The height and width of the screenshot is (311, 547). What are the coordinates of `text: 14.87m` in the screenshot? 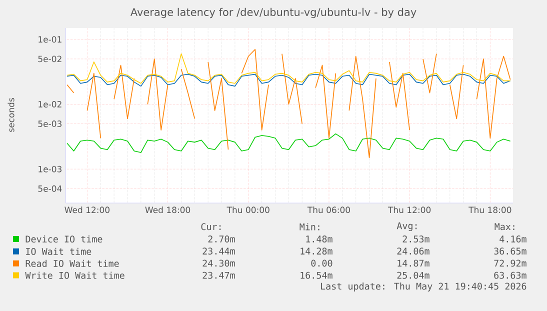 It's located at (414, 263).